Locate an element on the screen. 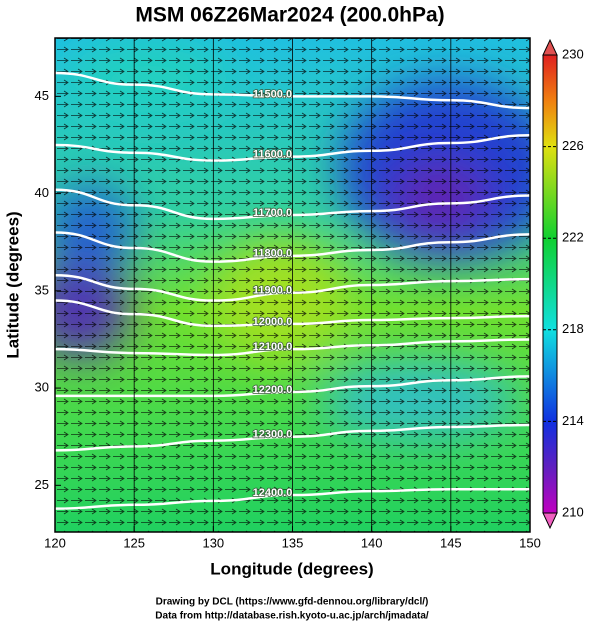  x-axis-label: Longitude (degrees) is located at coordinates (291, 568).